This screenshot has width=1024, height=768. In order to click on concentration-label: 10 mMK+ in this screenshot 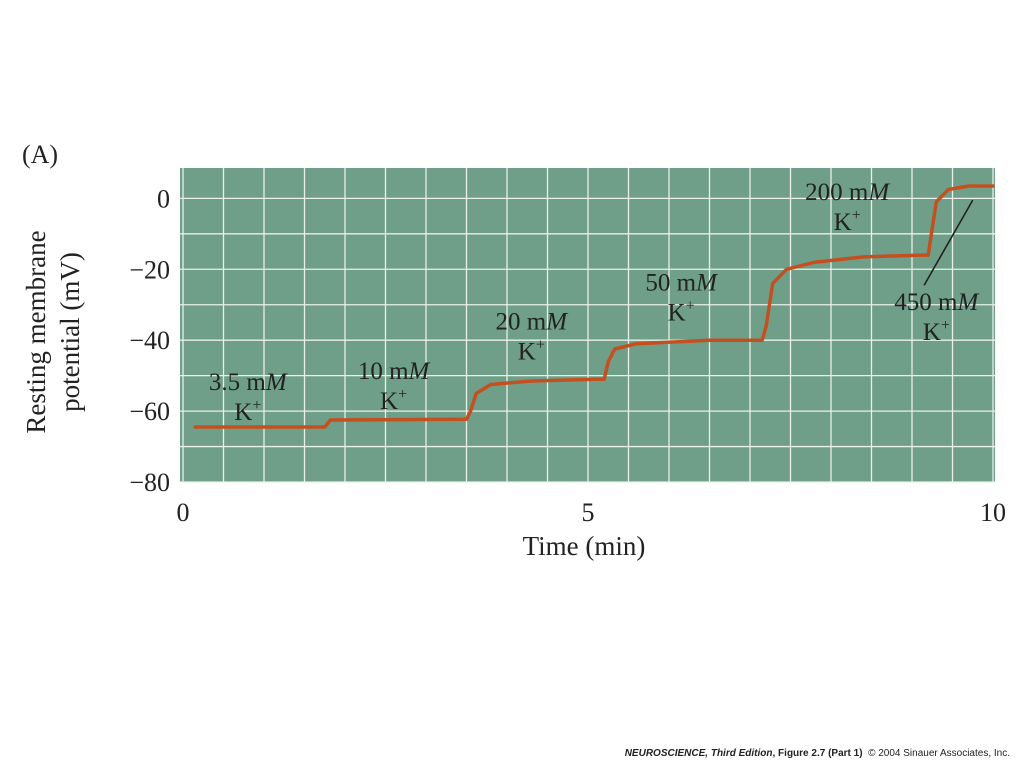, I will do `click(394, 386)`.